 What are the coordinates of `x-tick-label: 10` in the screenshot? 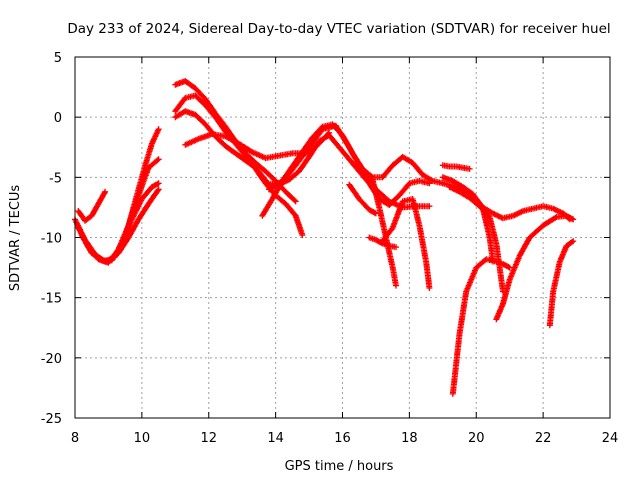 It's located at (142, 438).